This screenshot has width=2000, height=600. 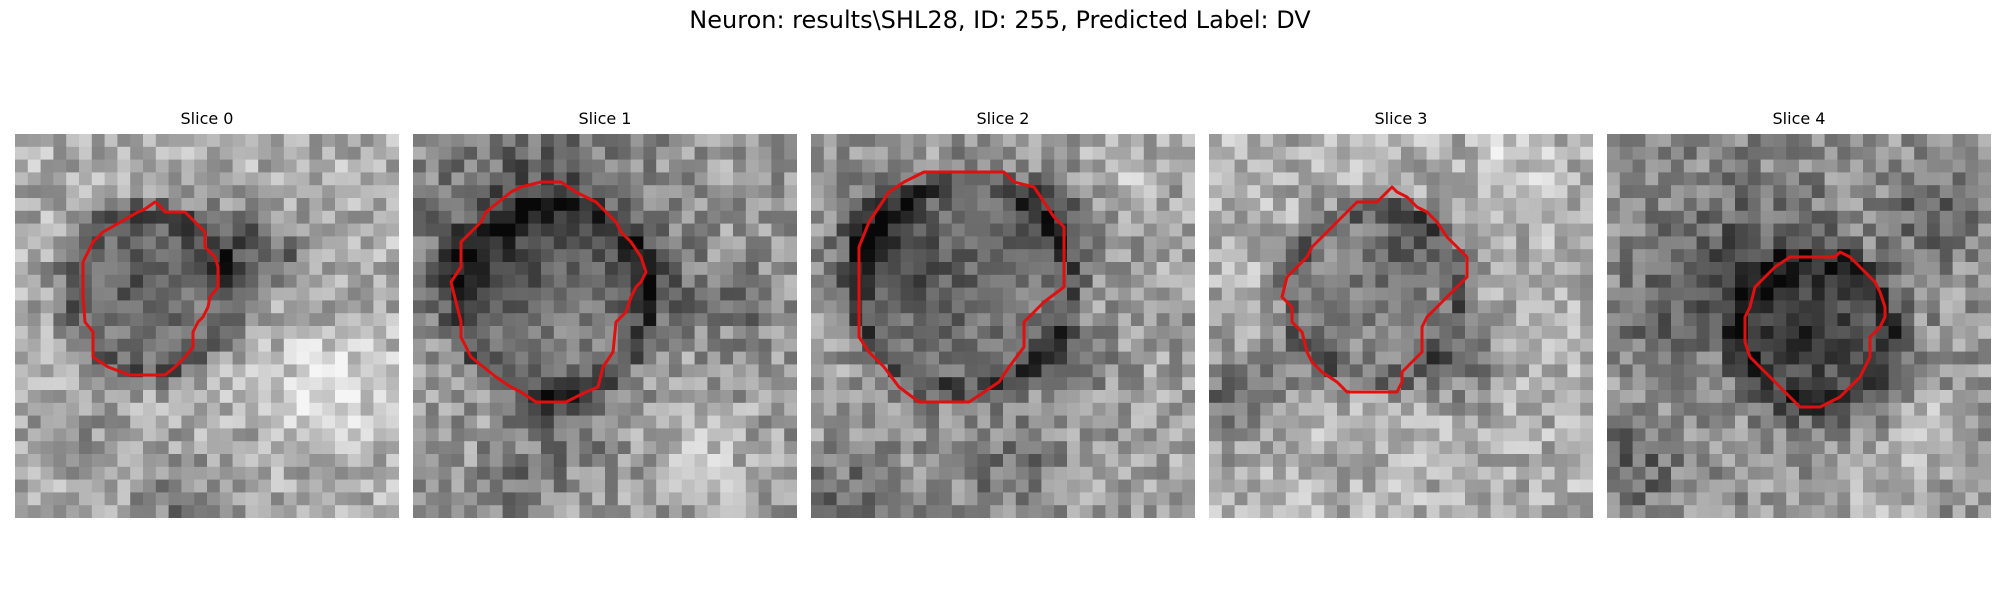 I want to click on slice-0-title: Slice 0, so click(x=207, y=118).